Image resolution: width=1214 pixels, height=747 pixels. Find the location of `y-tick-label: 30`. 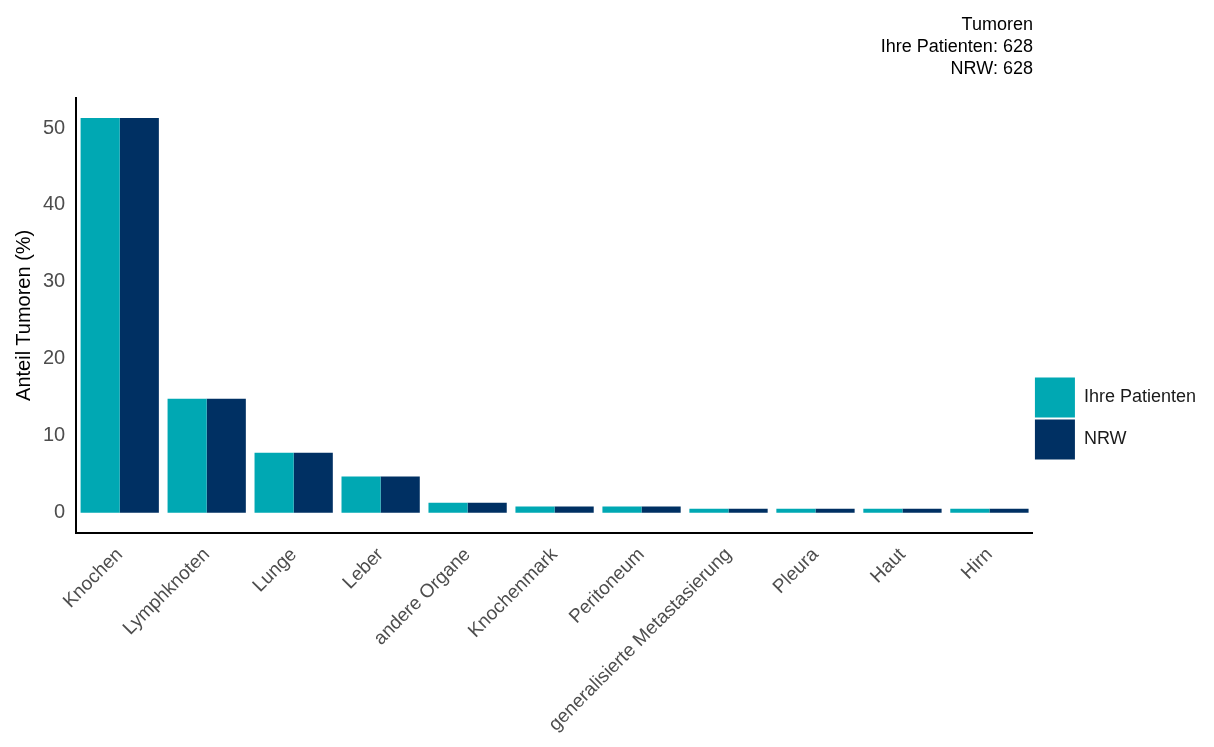

y-tick-label: 30 is located at coordinates (54, 280).